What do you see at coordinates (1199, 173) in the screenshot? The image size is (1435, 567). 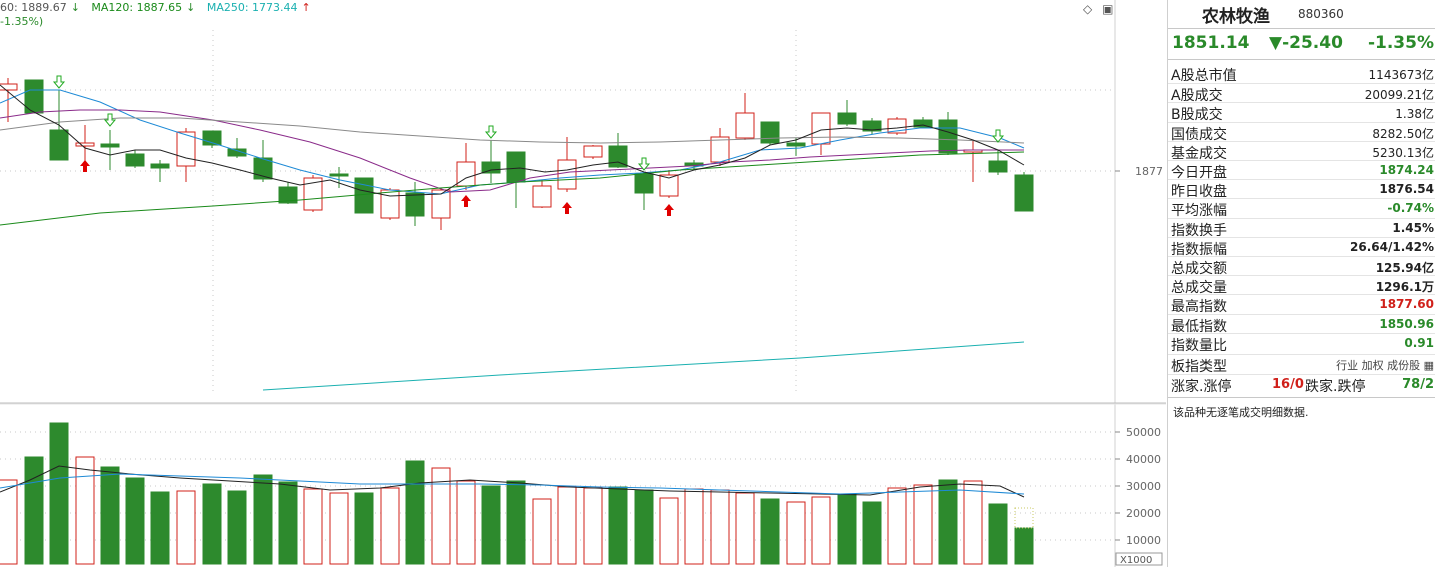 I see `quote-row-label: 今日开盘` at bounding box center [1199, 173].